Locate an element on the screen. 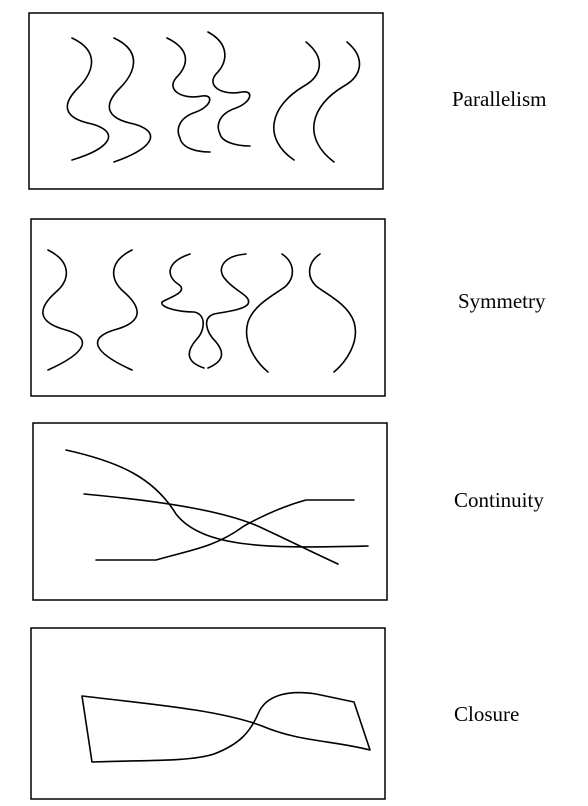 The image size is (588, 806). continuity-frame is located at coordinates (210, 511).